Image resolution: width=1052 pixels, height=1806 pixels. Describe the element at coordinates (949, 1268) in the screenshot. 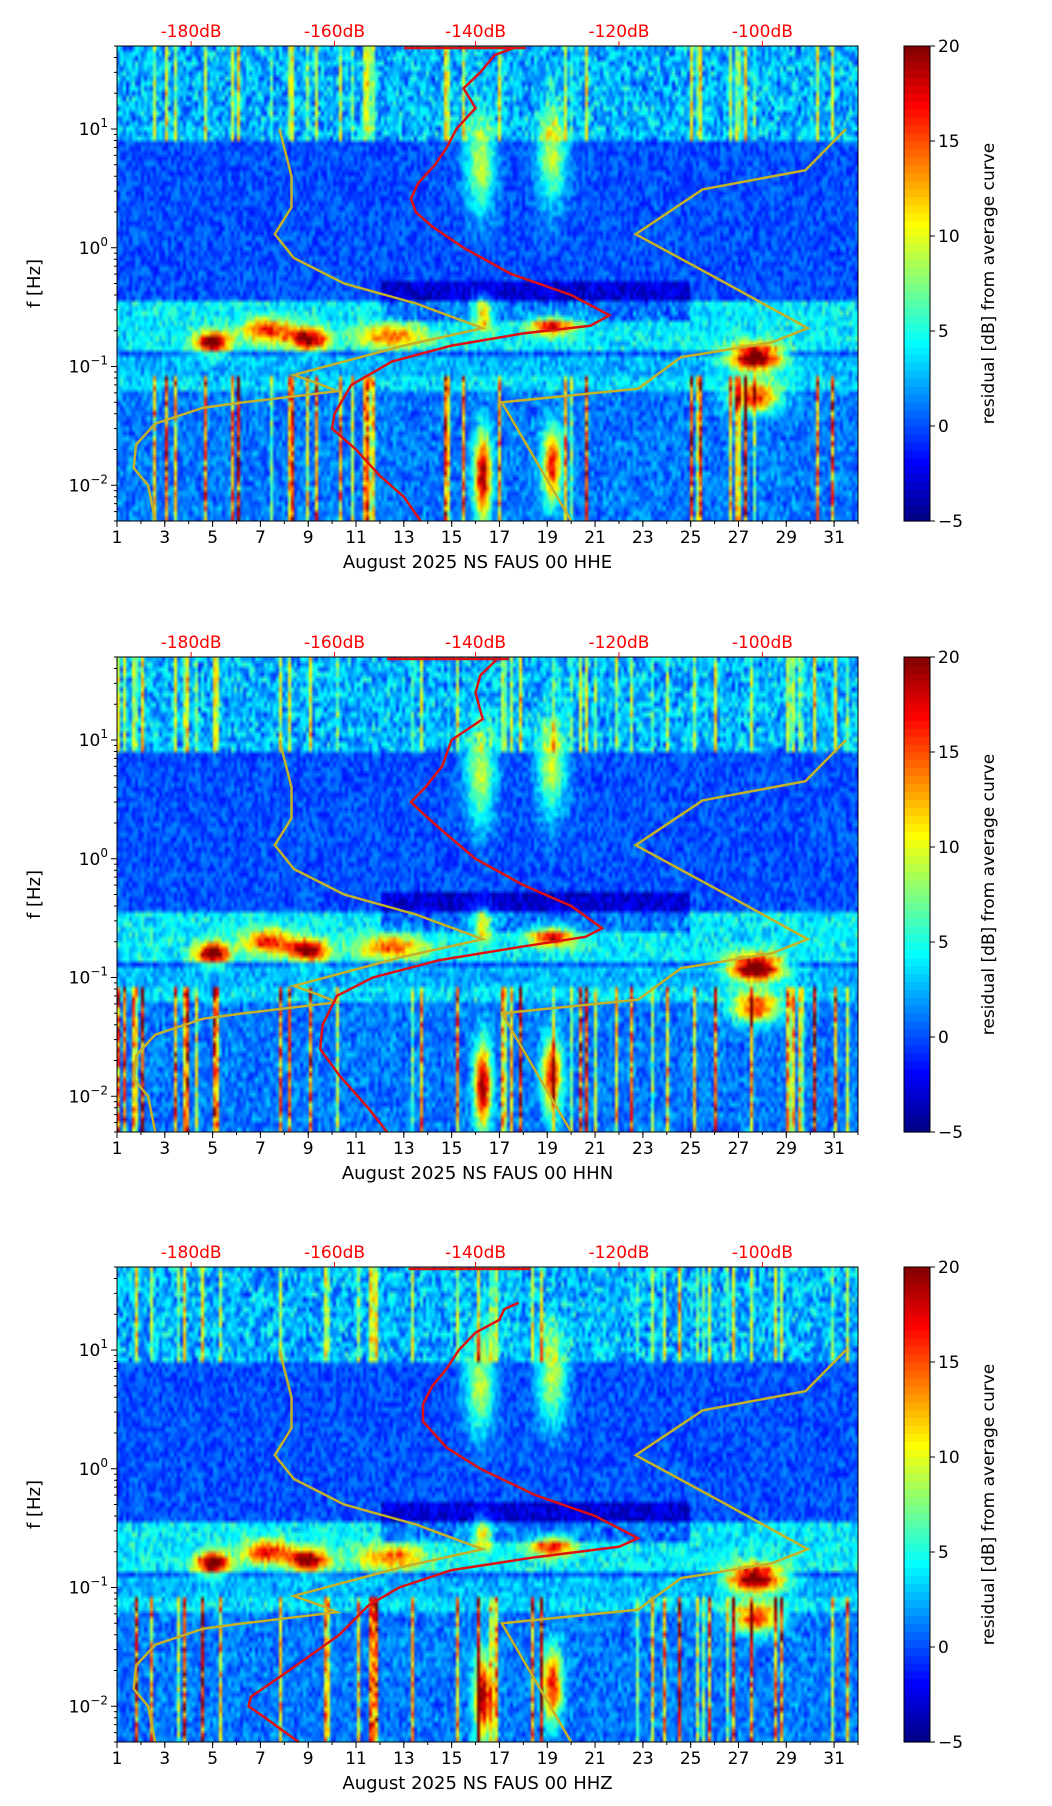

I see `colorbar-tick-label: 20` at that location.